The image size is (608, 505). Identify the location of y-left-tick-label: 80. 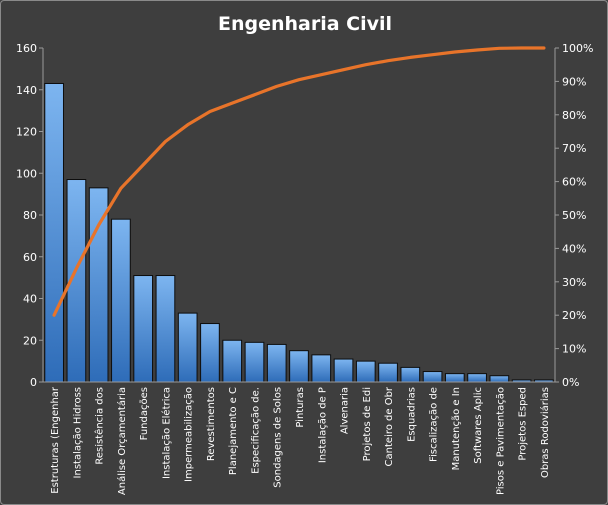
(30, 215).